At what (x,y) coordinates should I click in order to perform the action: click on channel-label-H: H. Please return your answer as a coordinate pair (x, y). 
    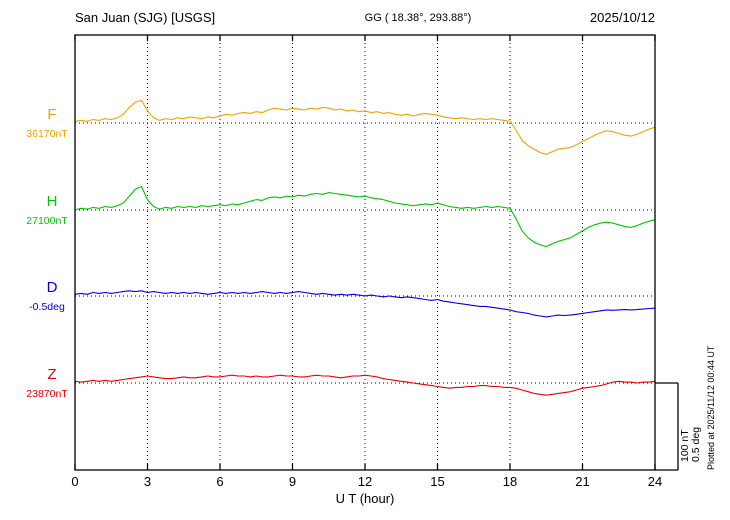
    Looking at the image, I should click on (52, 201).